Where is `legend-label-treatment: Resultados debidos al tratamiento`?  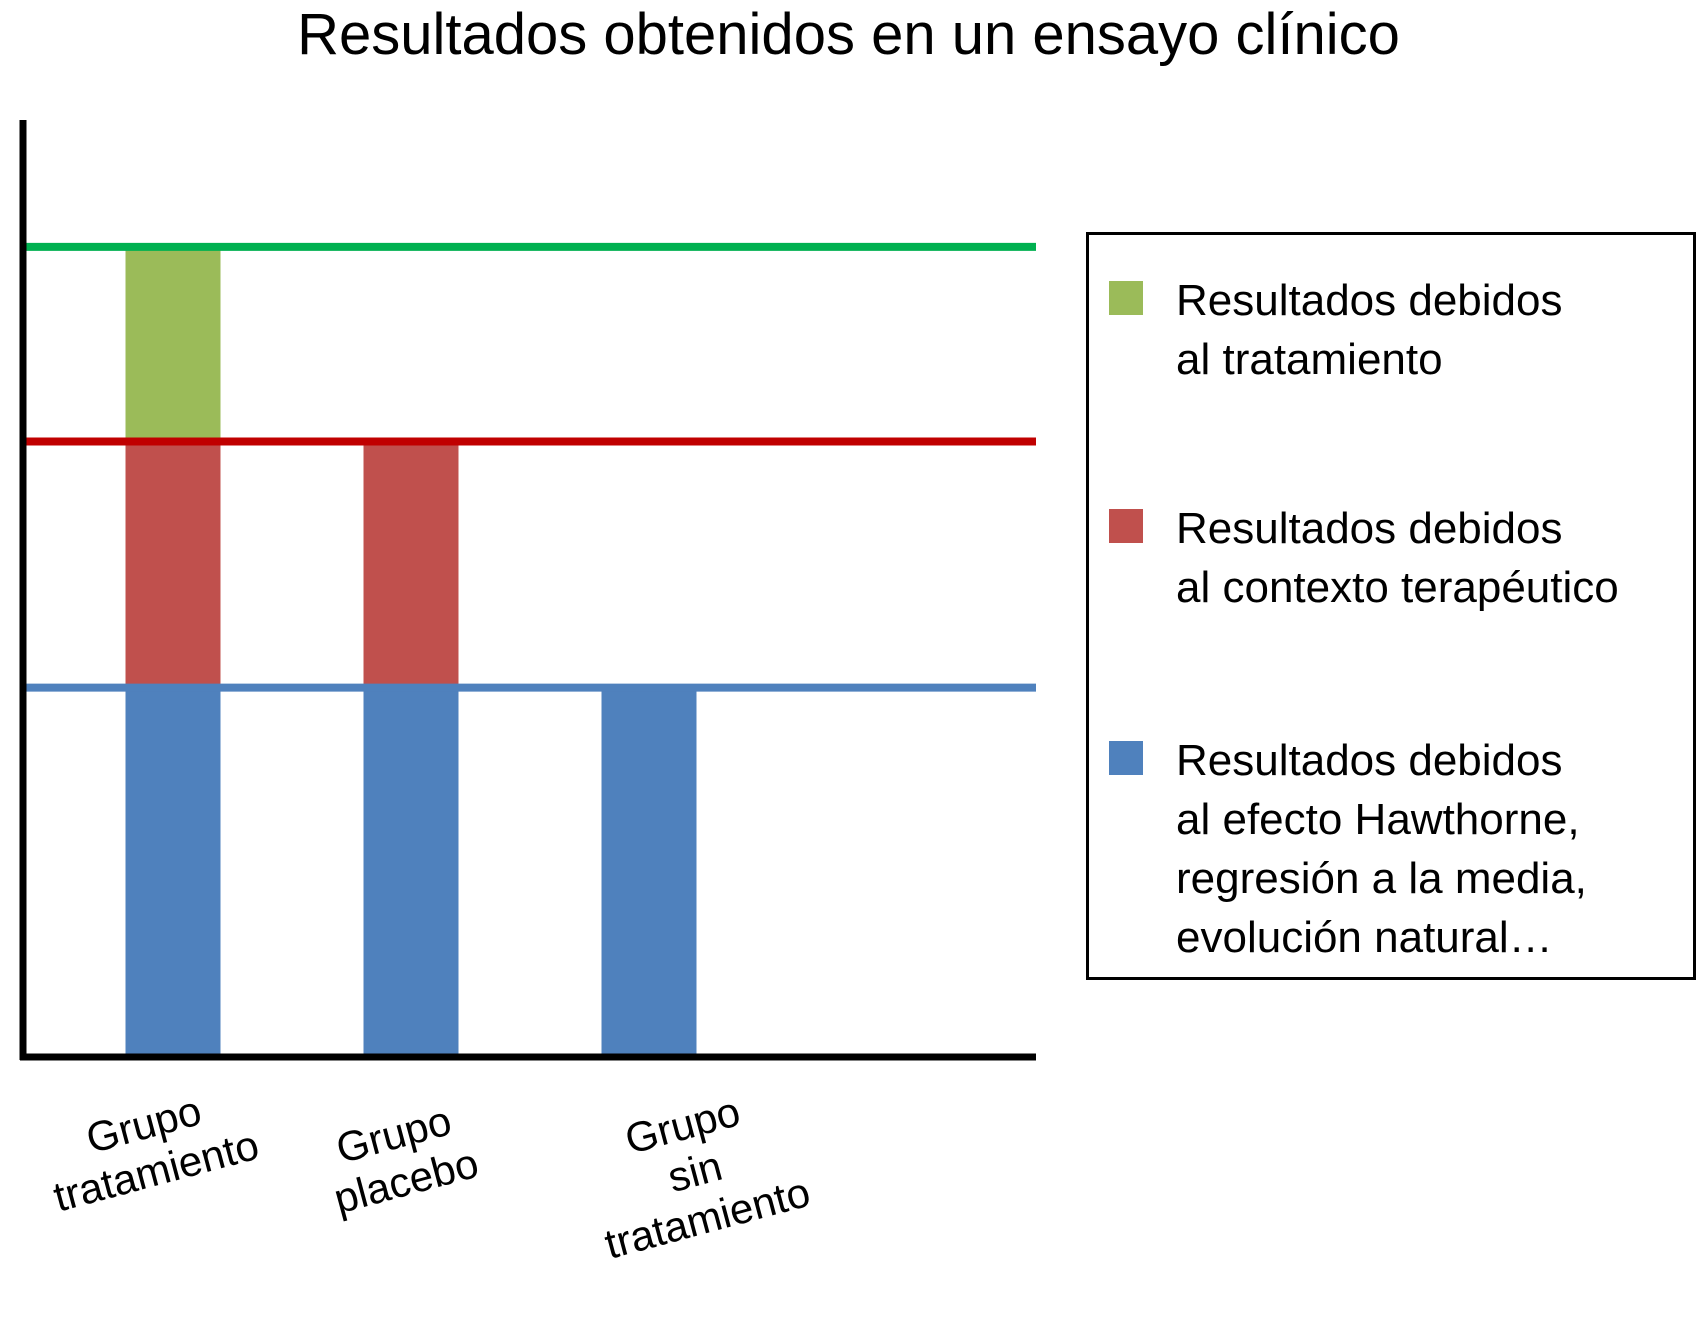 legend-label-treatment: Resultados debidos al tratamiento is located at coordinates (1369, 330).